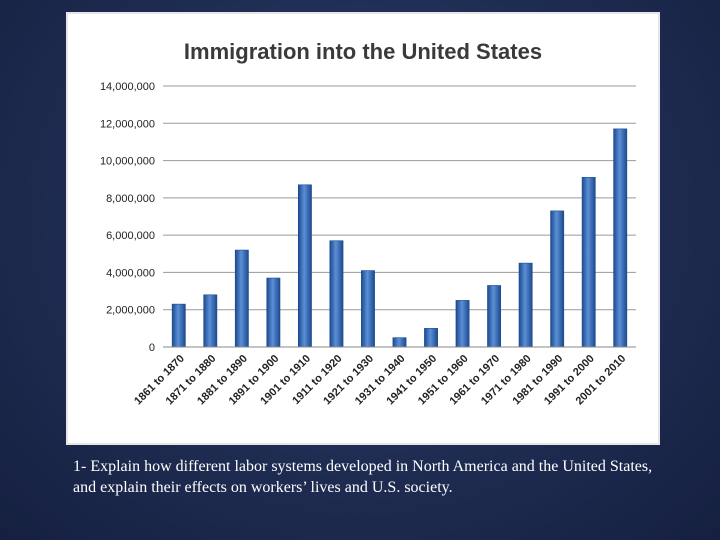  What do you see at coordinates (127, 162) in the screenshot?
I see `y-tick-label: 10,000,000` at bounding box center [127, 162].